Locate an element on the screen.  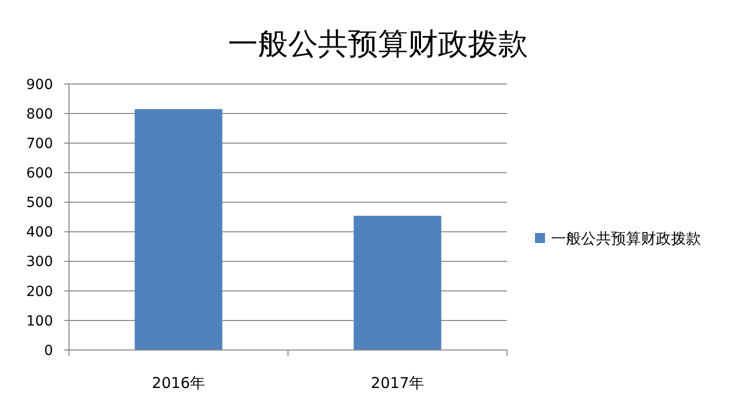
y-tick-label: 700 is located at coordinates (39, 144).